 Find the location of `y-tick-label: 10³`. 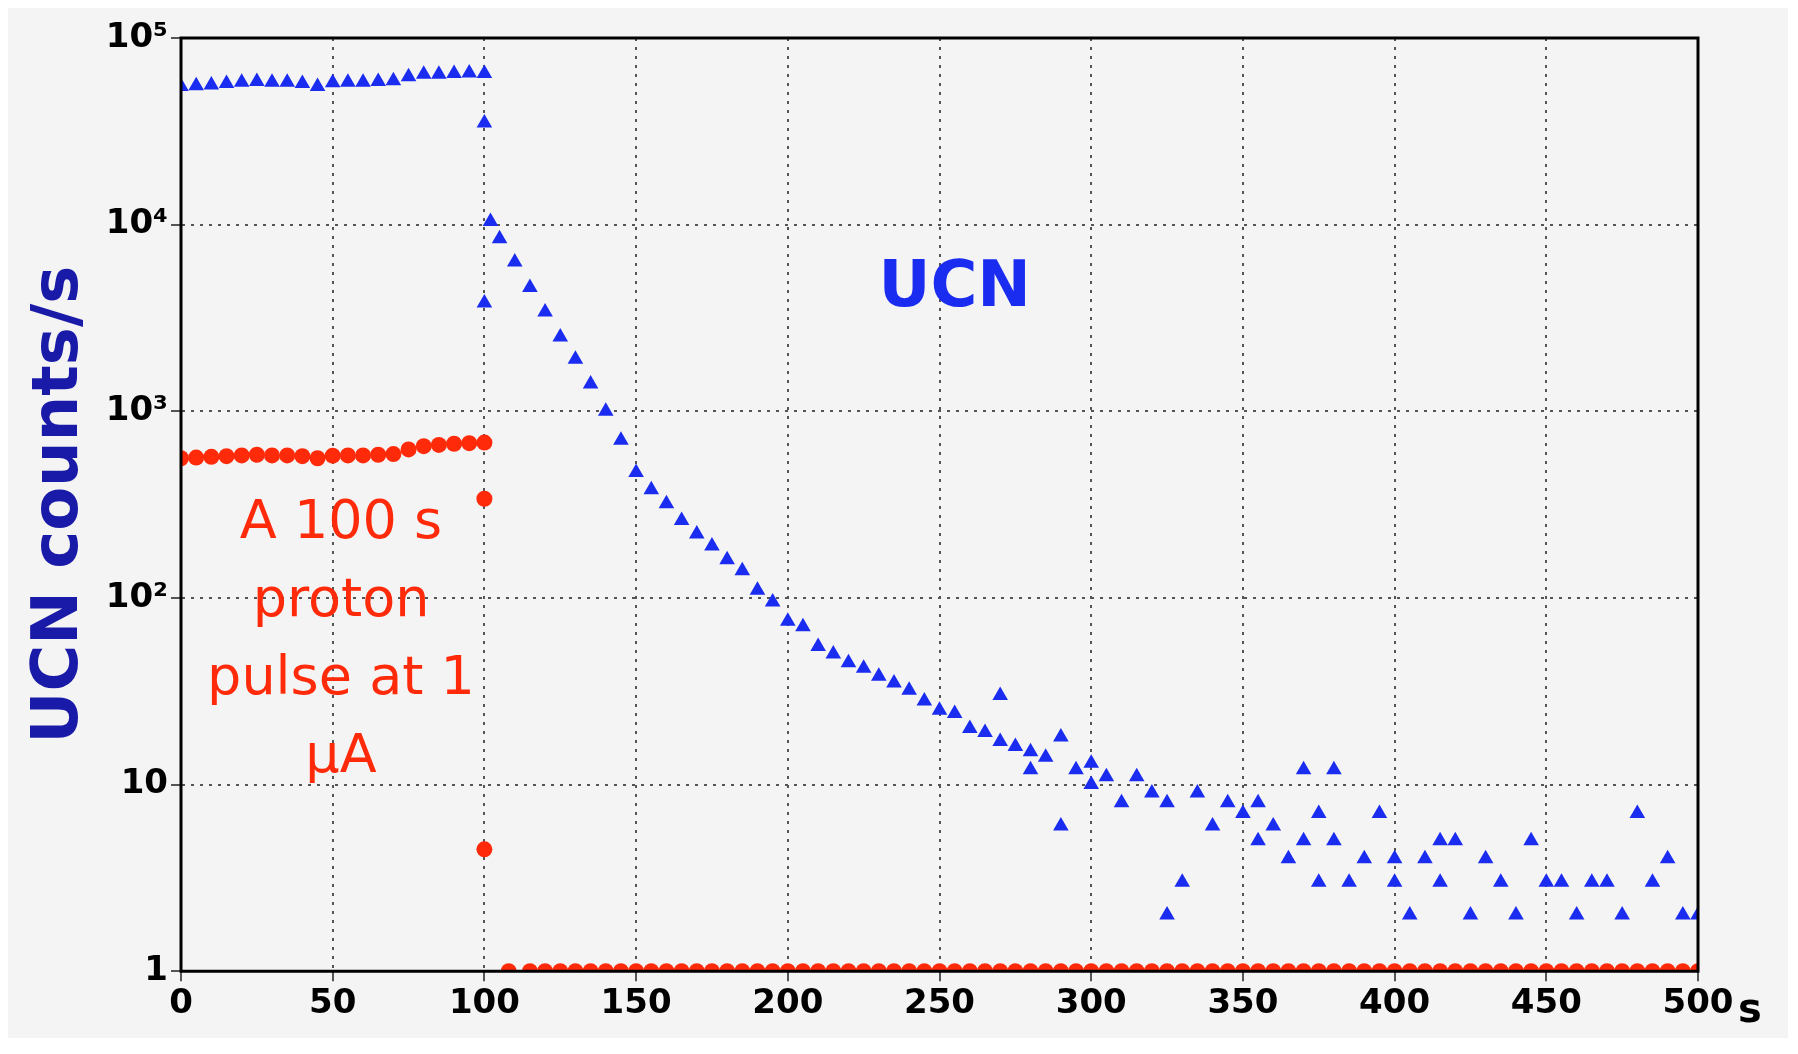

y-tick-label: 10³ is located at coordinates (137, 408).